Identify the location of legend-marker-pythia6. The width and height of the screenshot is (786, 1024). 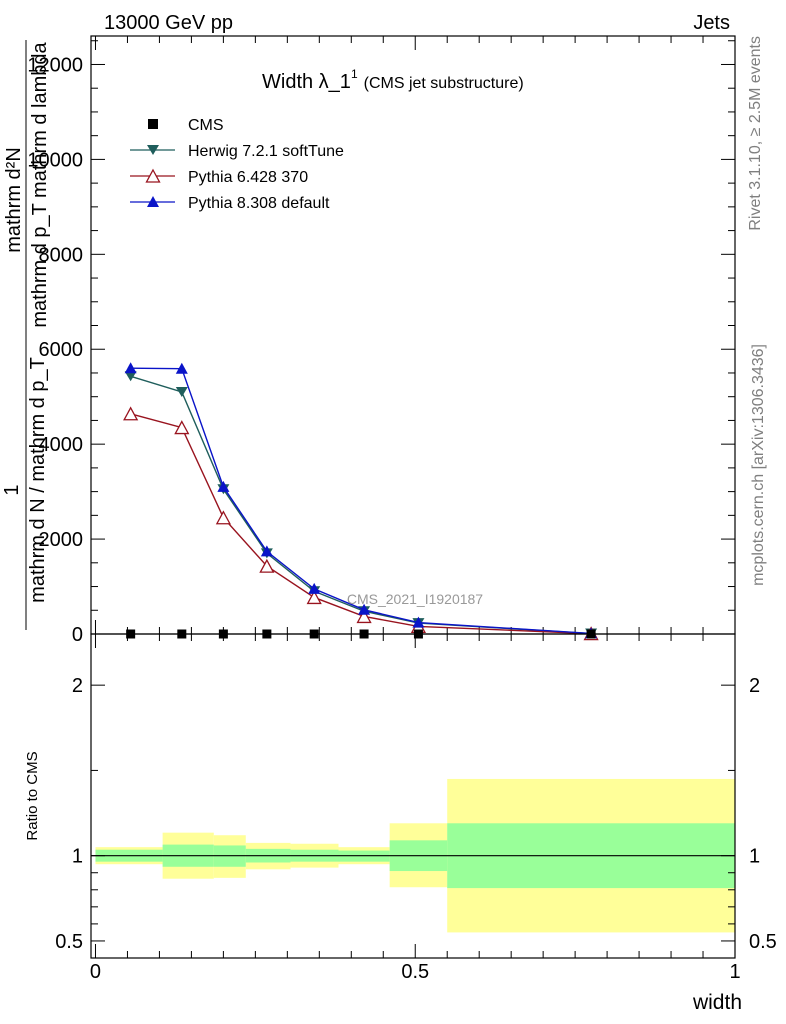
(153, 175).